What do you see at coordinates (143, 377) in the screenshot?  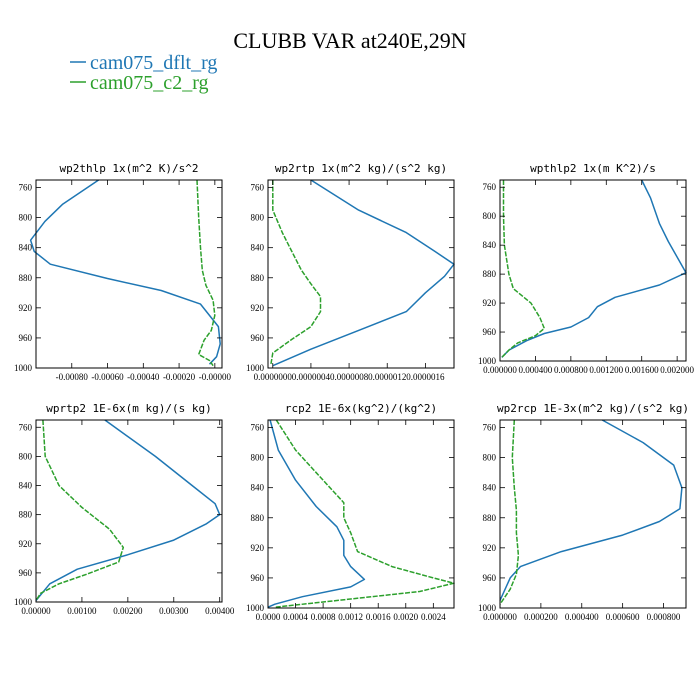 I see `x-tick-label: -0.00040` at bounding box center [143, 377].